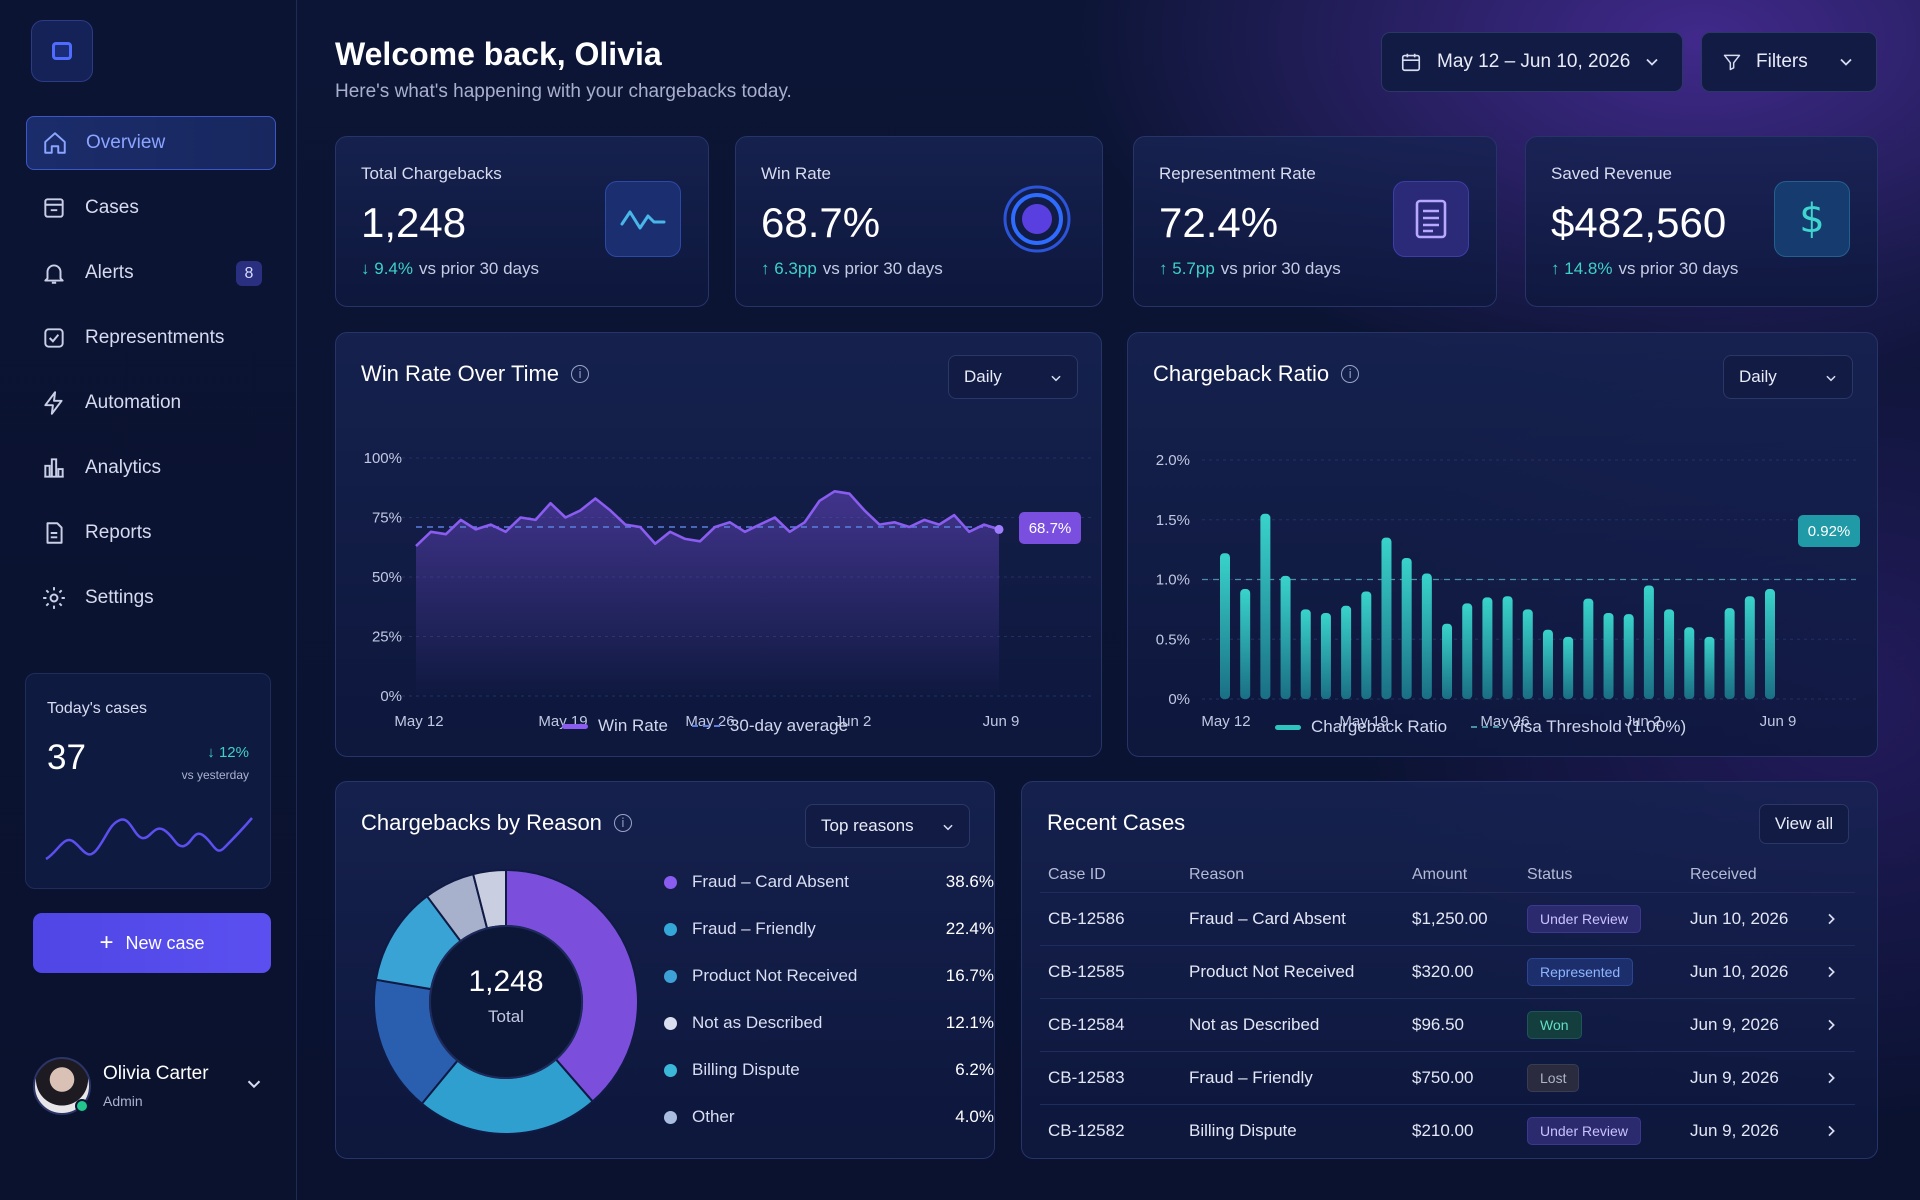 This screenshot has height=1200, width=1920. I want to click on logo-icon, so click(62, 51).